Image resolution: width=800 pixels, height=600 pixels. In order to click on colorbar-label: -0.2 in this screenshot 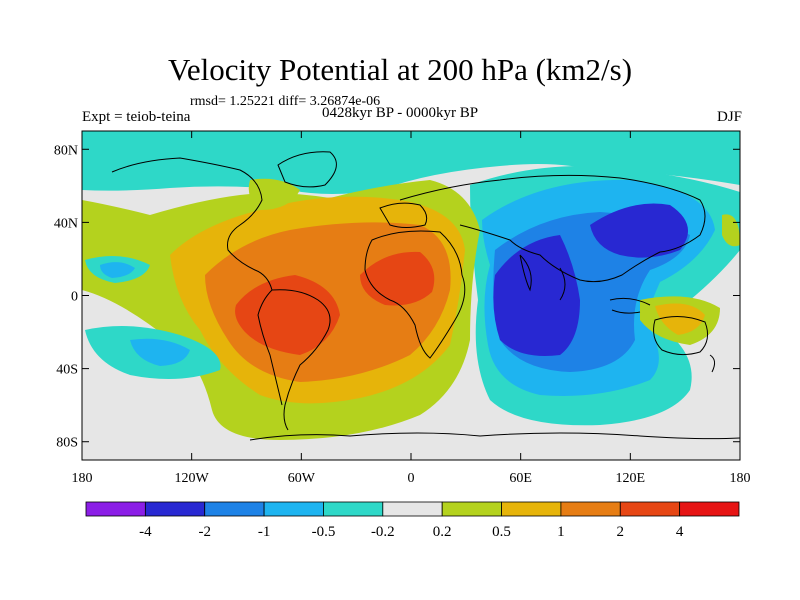, I will do `click(383, 532)`.